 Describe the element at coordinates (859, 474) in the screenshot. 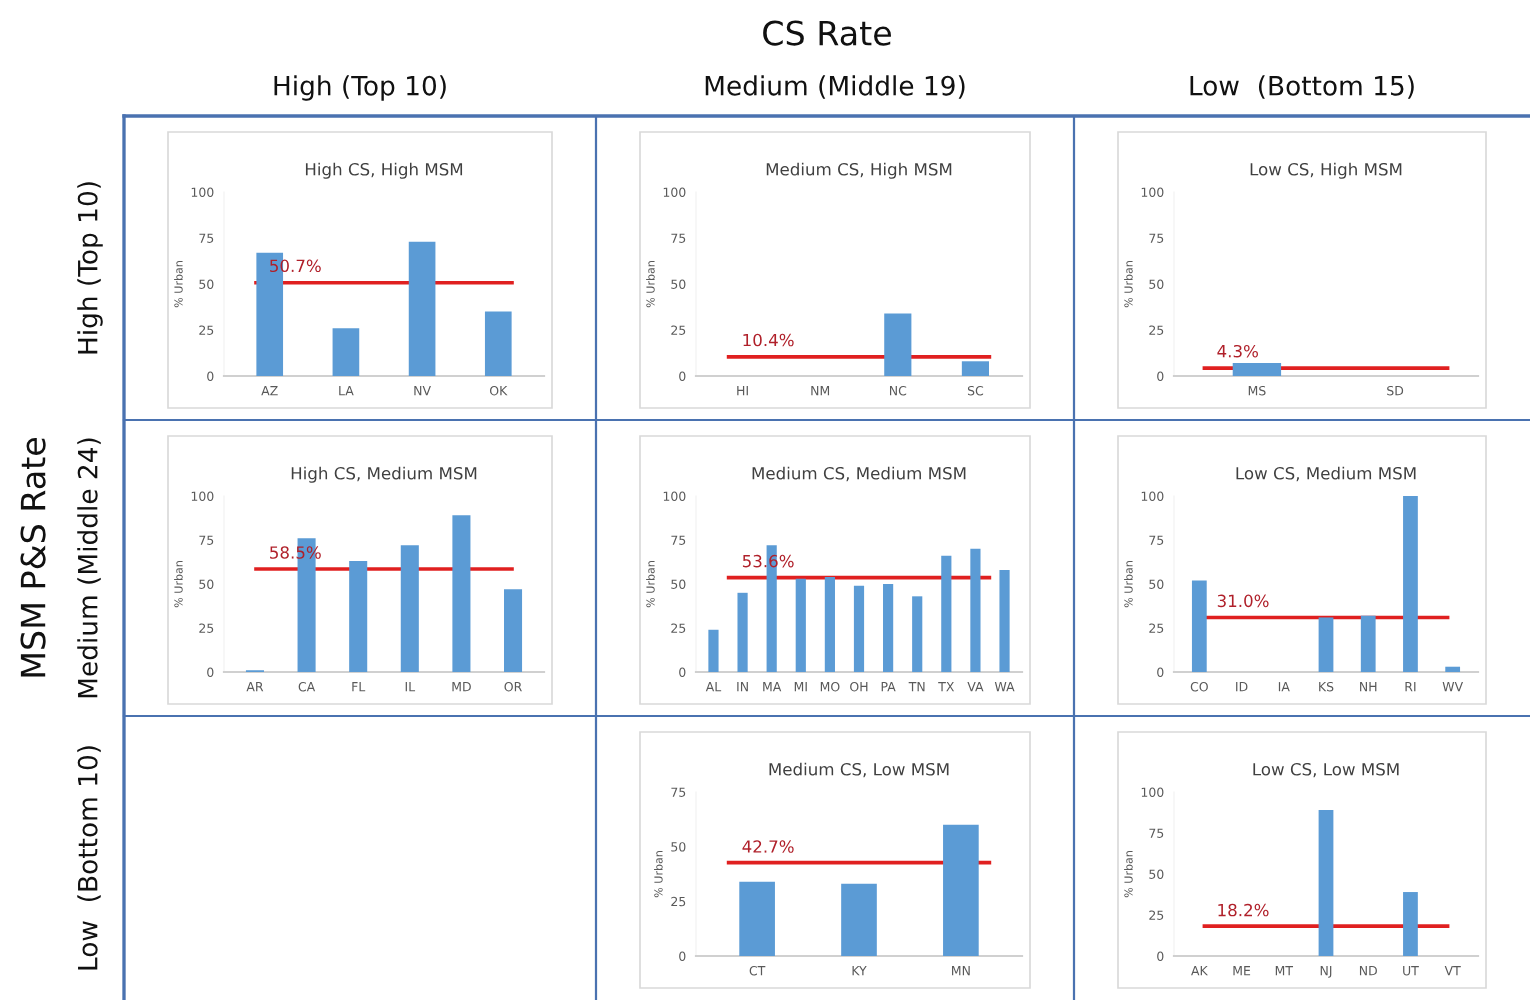

I see `chart-title: Medium CS, Medium MSM` at that location.